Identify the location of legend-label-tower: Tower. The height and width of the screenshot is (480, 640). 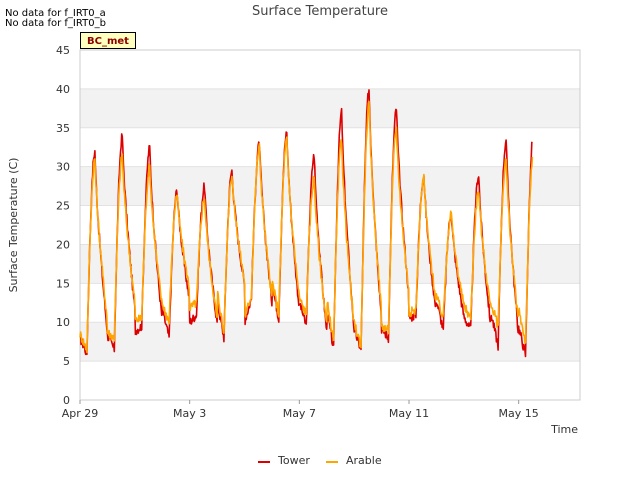
(293, 460).